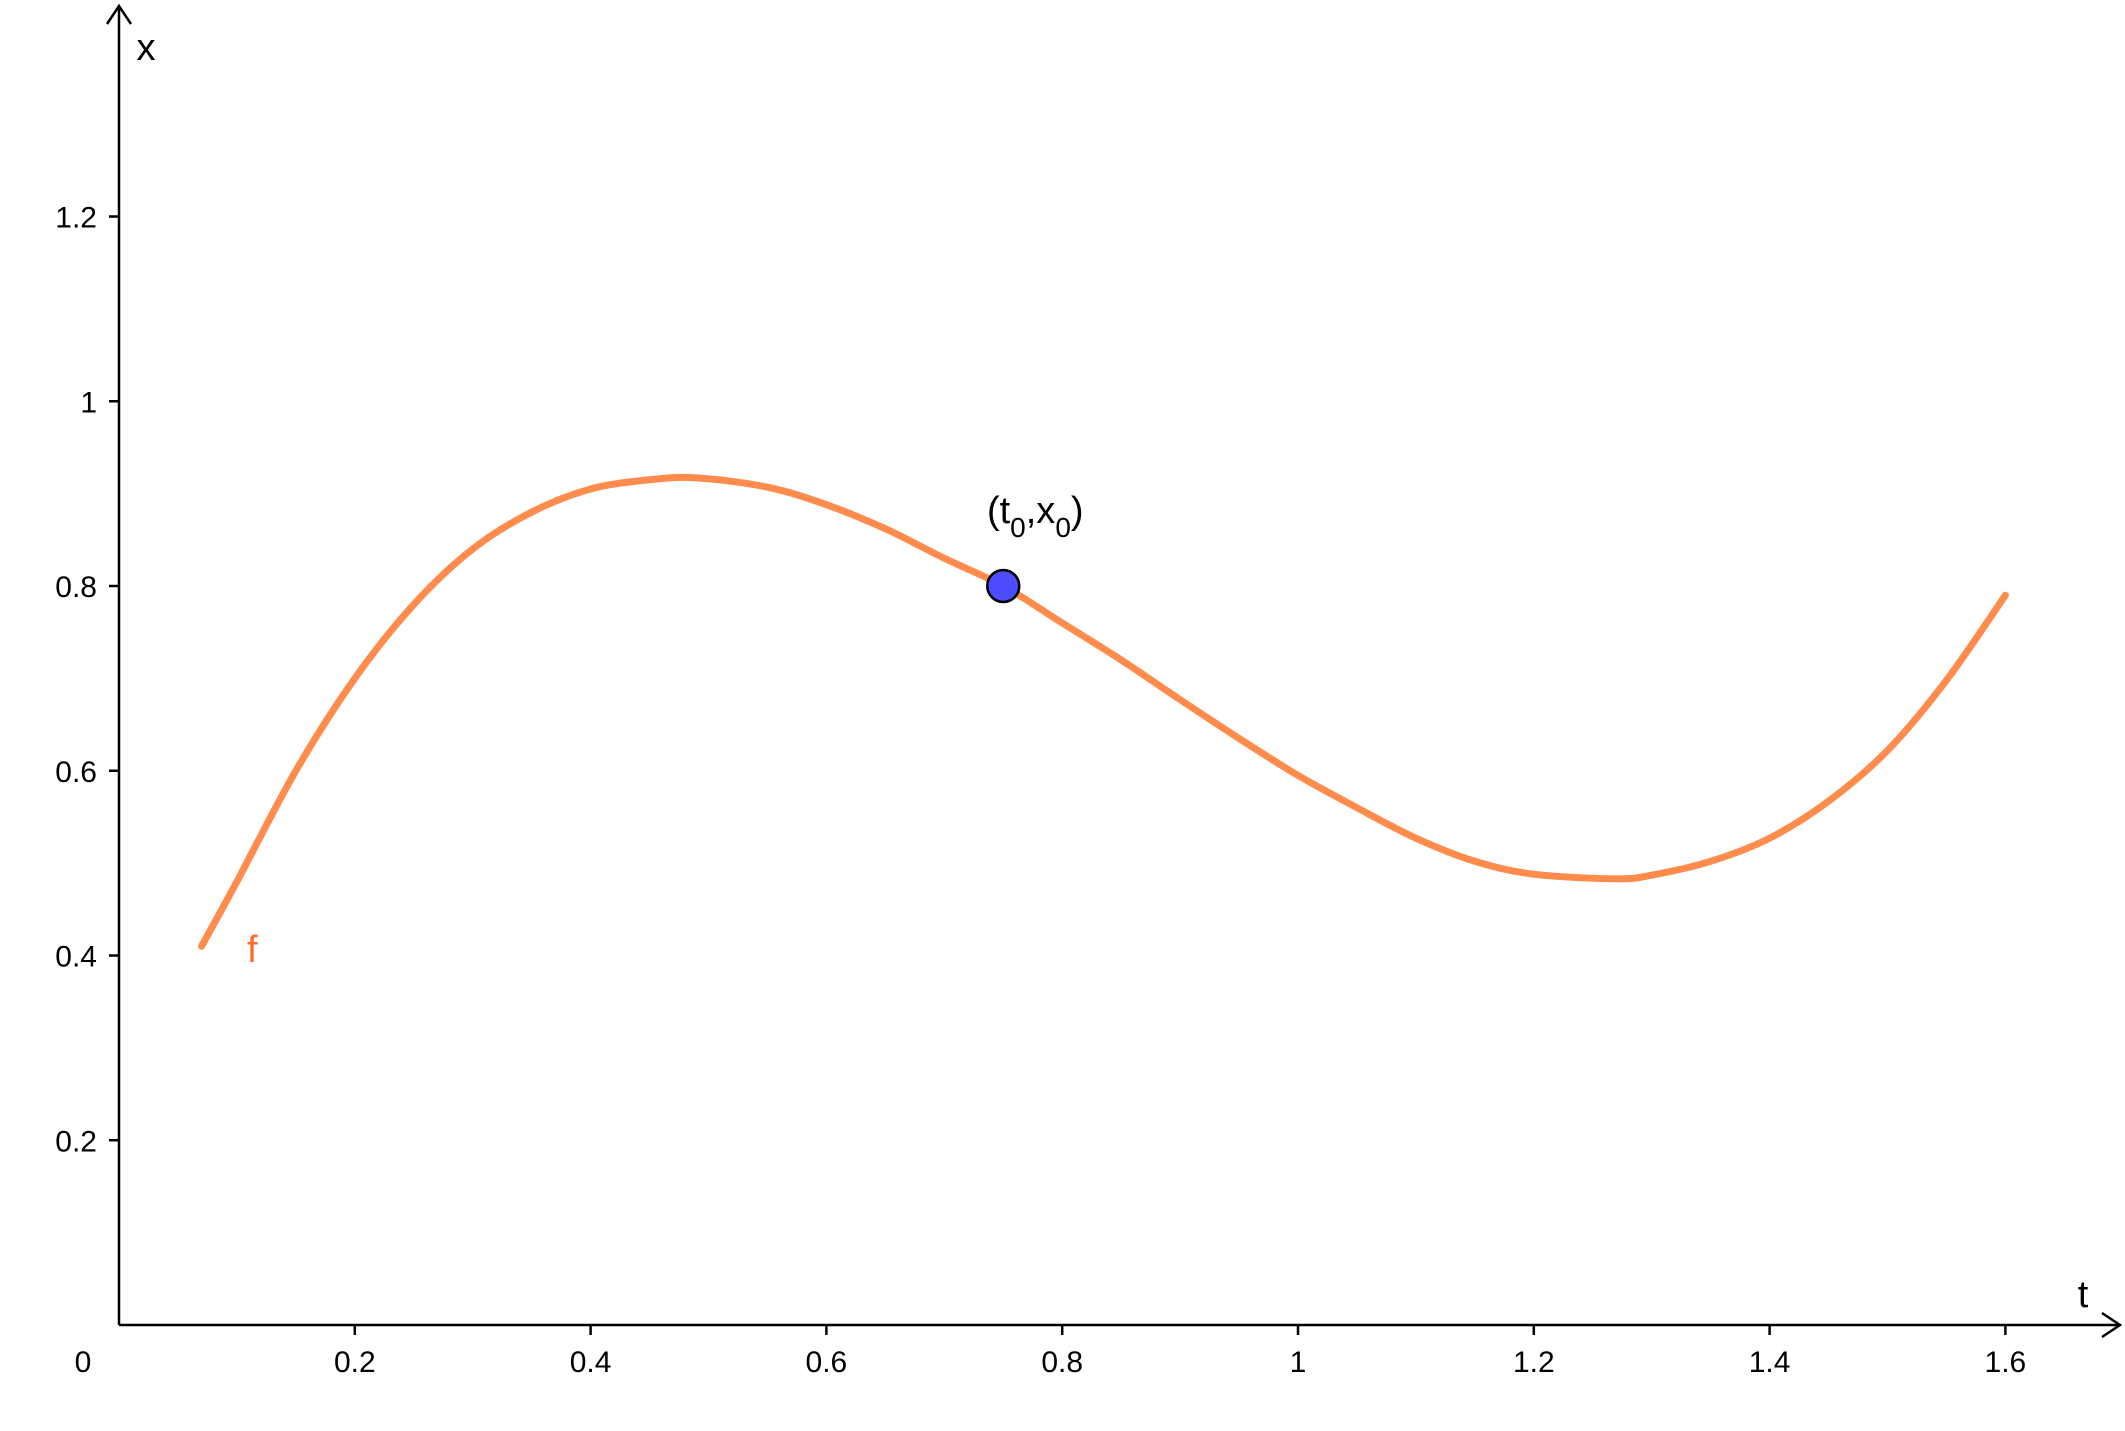  I want to click on t-axis-arrow, so click(2112, 1325).